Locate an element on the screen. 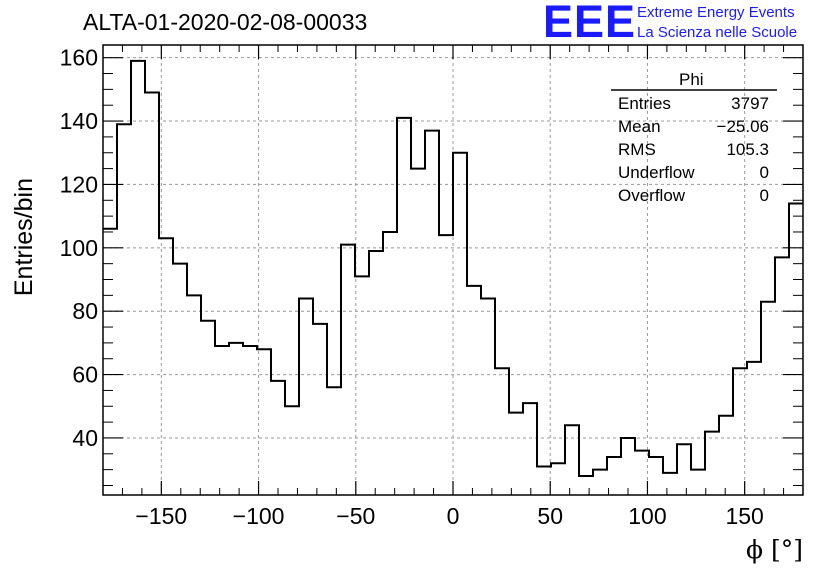  stats-title: Phi is located at coordinates (691, 79).